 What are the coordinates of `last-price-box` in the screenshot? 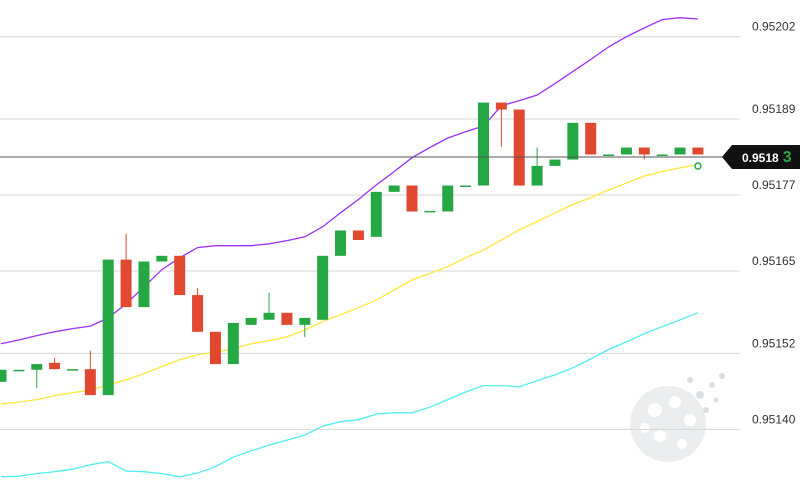 It's located at (761, 157).